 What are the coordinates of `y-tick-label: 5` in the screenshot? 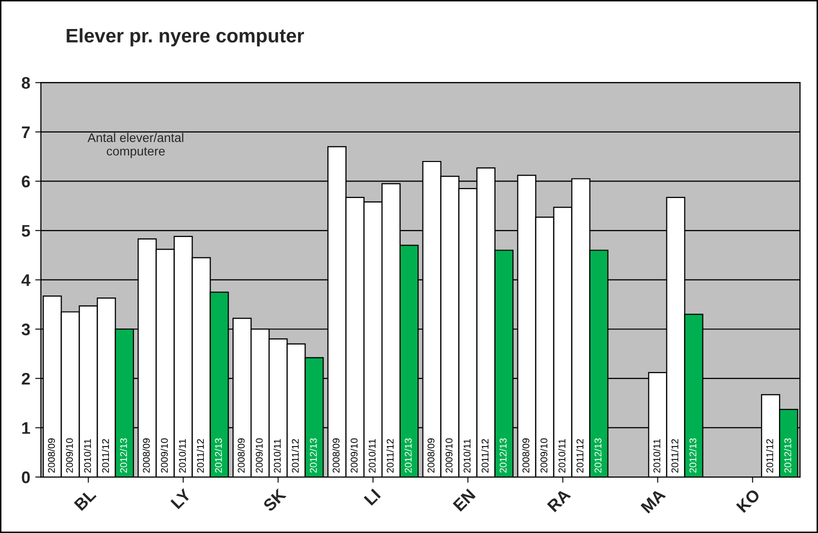 It's located at (26, 231).